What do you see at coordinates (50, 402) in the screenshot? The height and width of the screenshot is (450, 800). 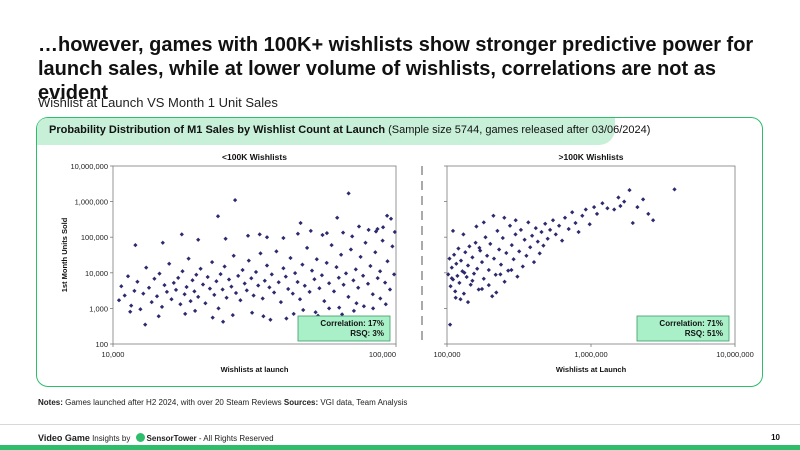 I see `notes-label: Notes:` at bounding box center [50, 402].